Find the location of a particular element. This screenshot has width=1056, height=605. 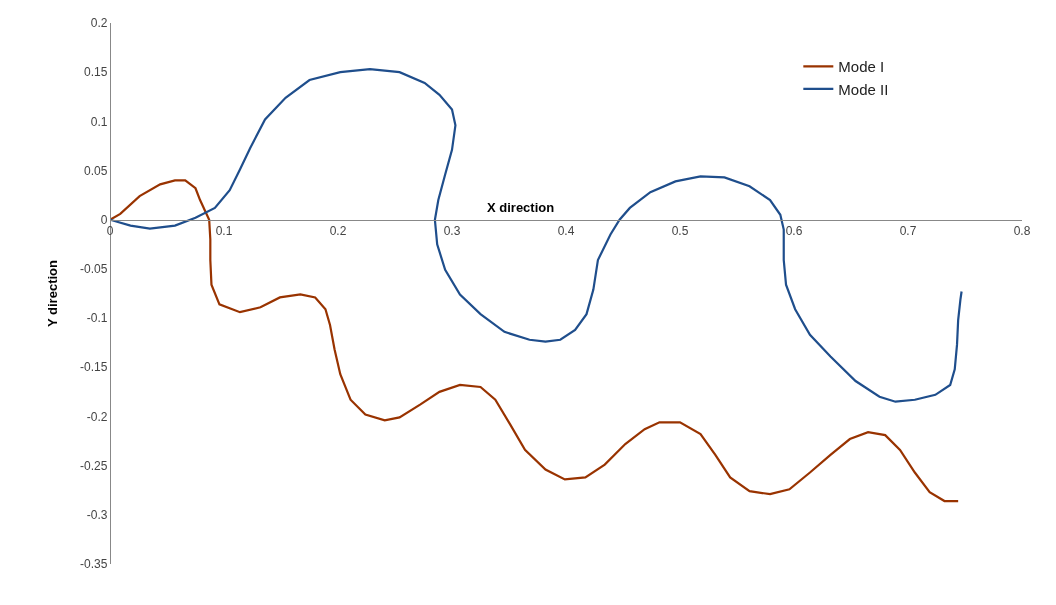

y-tick-label: -0.2 is located at coordinates (97, 416).